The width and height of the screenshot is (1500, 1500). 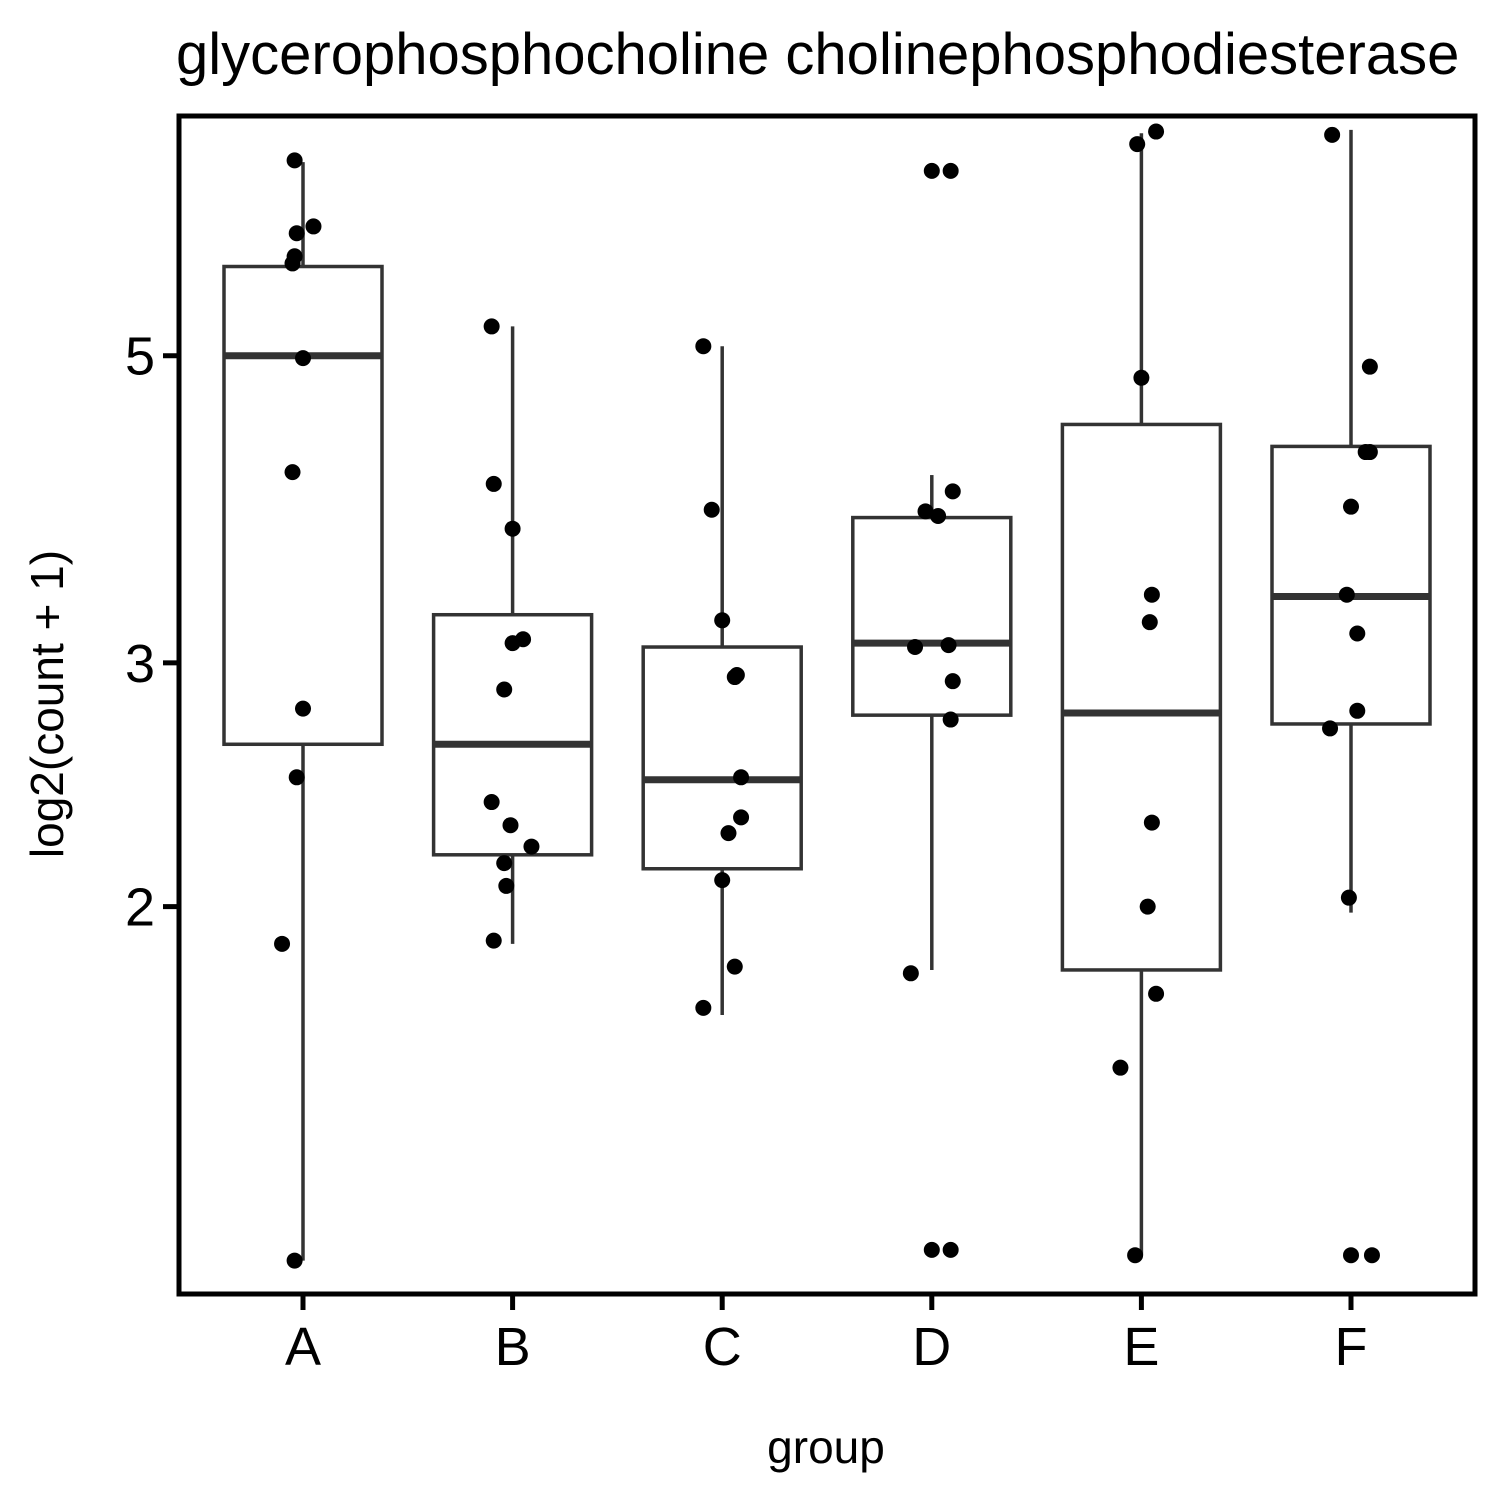 What do you see at coordinates (722, 758) in the screenshot?
I see `box-c` at bounding box center [722, 758].